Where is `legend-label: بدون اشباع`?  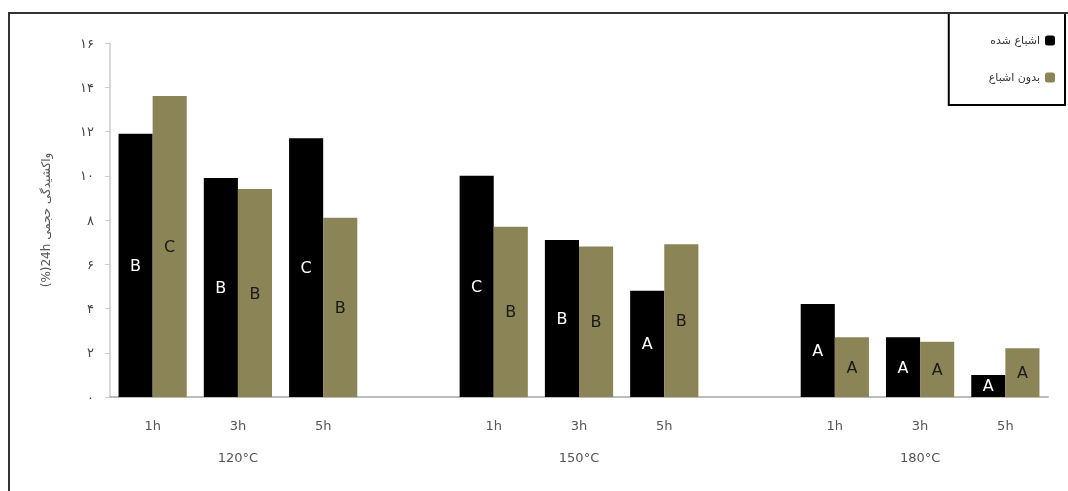
legend-label: بدون اشباع is located at coordinates (1014, 77).